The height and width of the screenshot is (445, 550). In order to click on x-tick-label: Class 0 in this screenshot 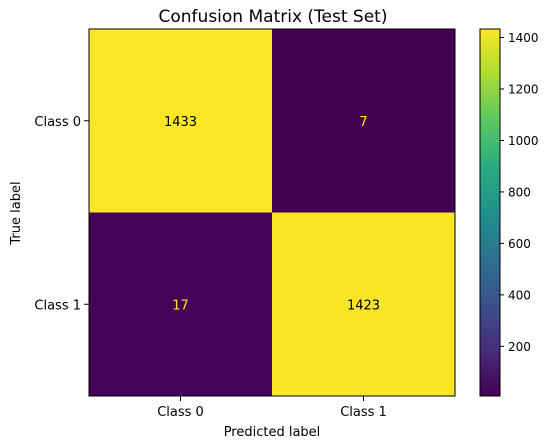, I will do `click(180, 412)`.